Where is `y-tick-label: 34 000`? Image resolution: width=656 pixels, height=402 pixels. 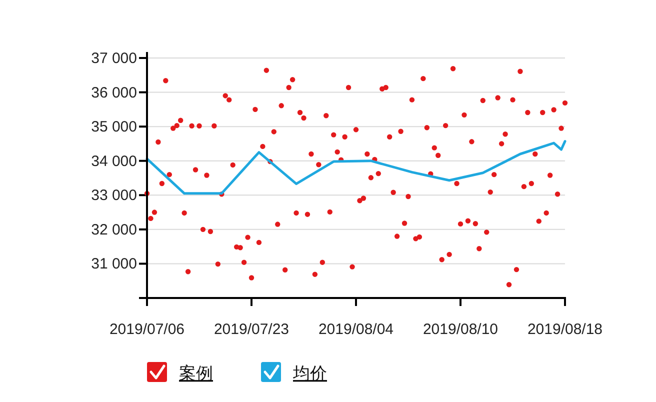
y-tick-label: 34 000 is located at coordinates (114, 161).